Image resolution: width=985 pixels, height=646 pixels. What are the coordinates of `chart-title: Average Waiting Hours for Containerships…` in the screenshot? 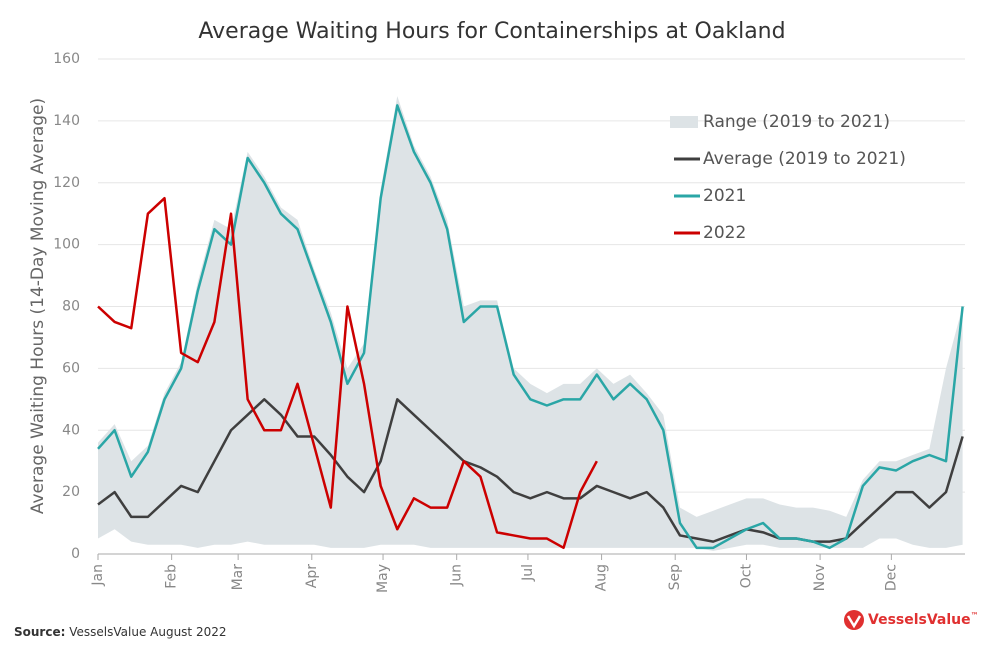 It's located at (491, 31).